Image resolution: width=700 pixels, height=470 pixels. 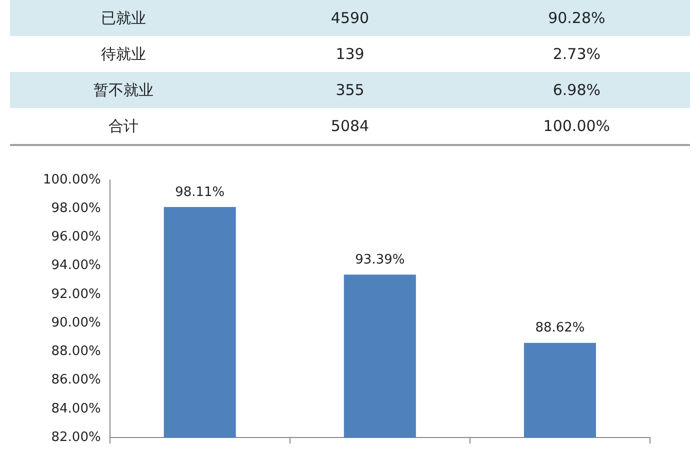 I want to click on text: 4590, so click(x=350, y=18).